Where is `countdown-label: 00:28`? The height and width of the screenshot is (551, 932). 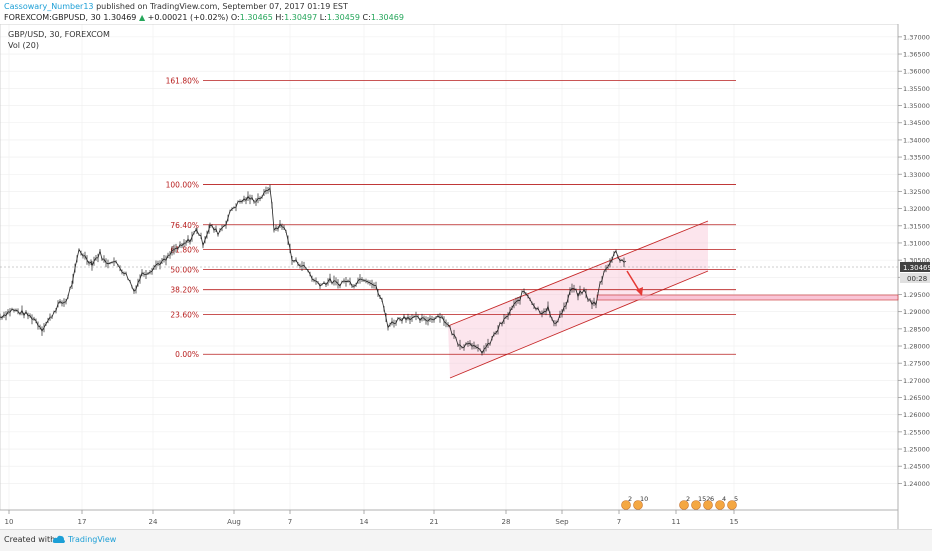
countdown-label: 00:28 is located at coordinates (917, 279).